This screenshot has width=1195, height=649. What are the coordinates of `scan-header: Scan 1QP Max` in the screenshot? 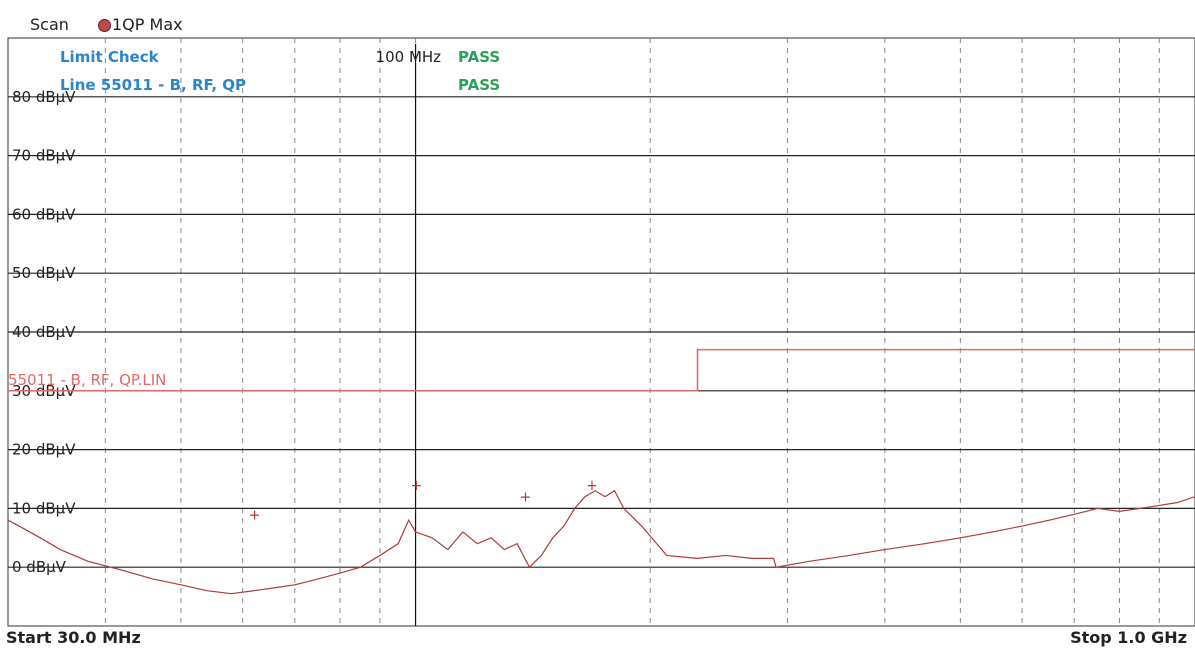 It's located at (597, 18).